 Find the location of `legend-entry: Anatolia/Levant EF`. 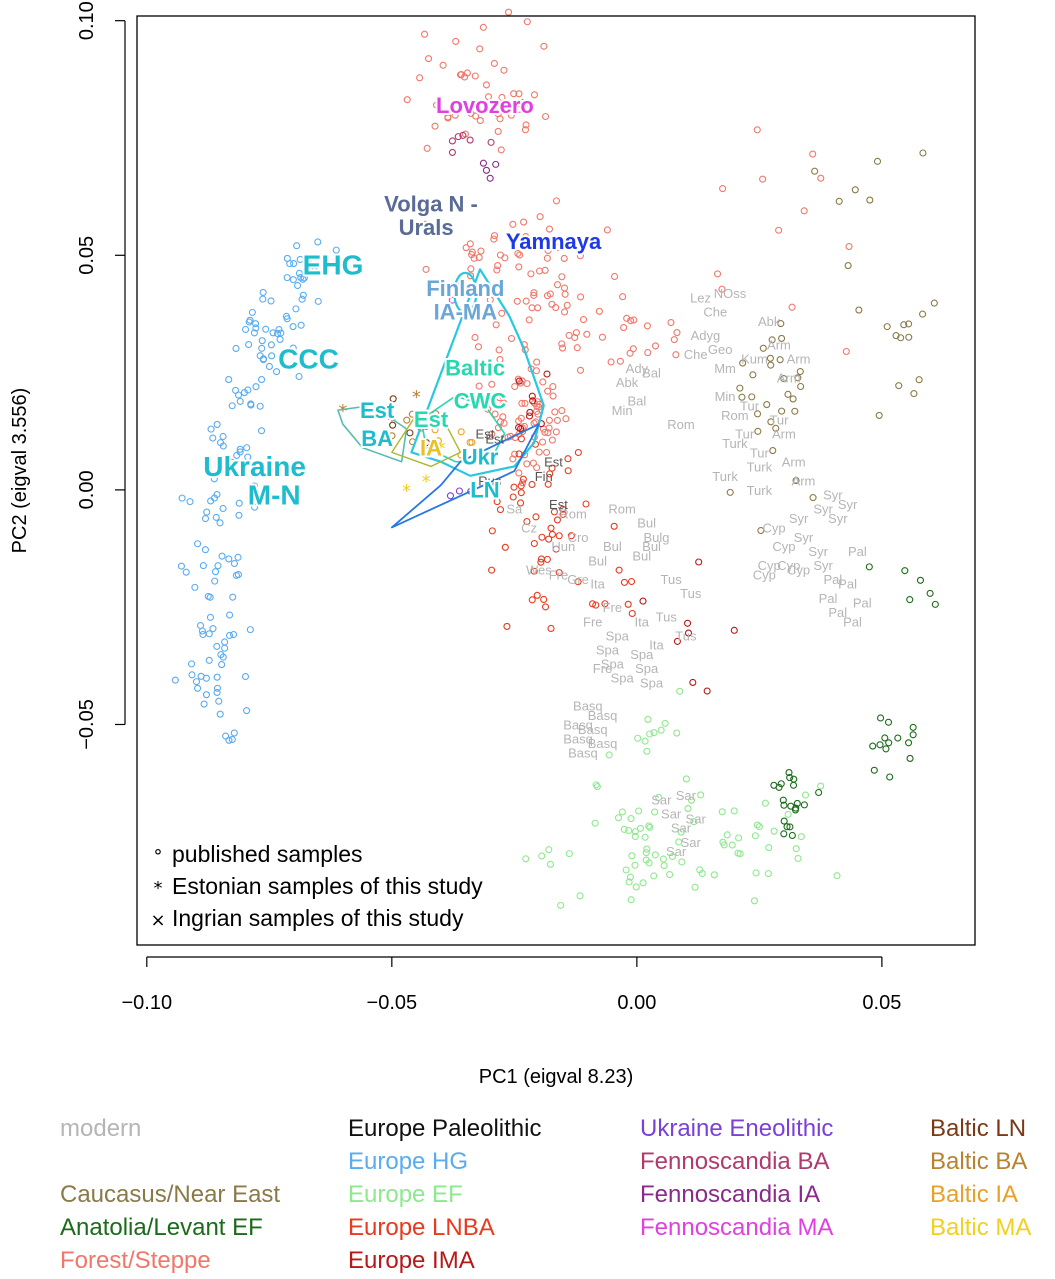

legend-entry: Anatolia/Levant EF is located at coordinates (161, 1227).